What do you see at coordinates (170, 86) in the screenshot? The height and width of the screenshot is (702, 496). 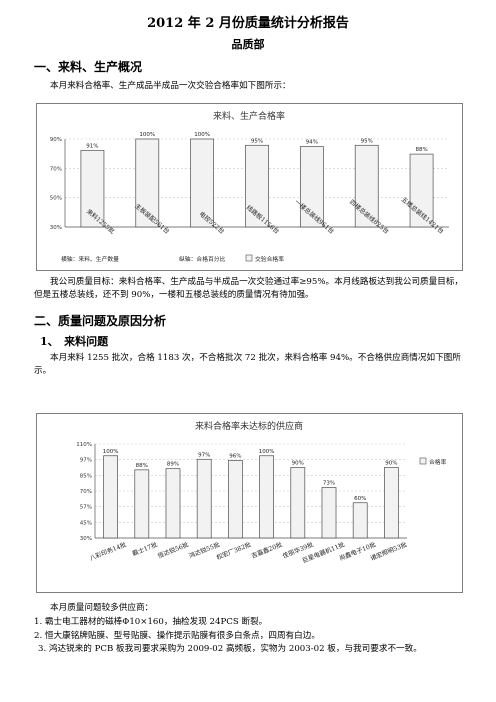 I see `section-1-intro: 本月来料合格率、生产成品半成品一次交验合格率如下图所示：` at bounding box center [170, 86].